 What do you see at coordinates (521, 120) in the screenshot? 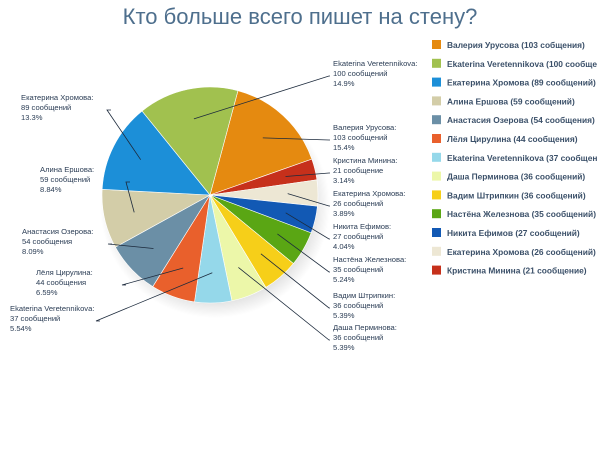
I see `legend-item: Анастасия Озерова (54 сообщения)` at bounding box center [521, 120].